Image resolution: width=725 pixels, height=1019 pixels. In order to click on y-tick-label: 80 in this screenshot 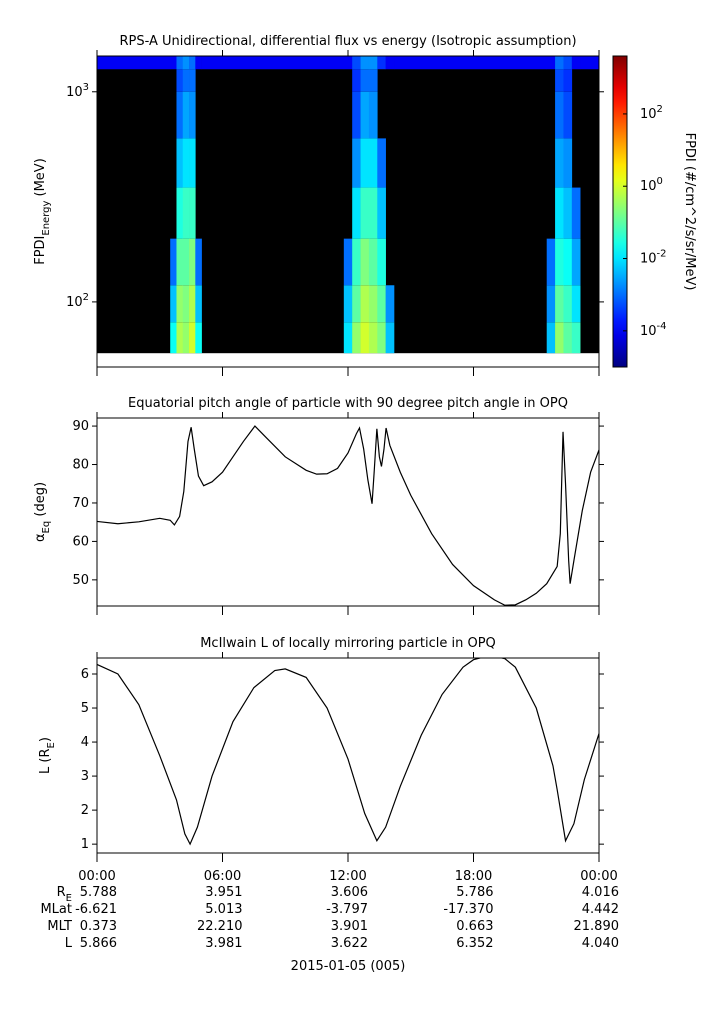, I will do `click(80, 464)`.